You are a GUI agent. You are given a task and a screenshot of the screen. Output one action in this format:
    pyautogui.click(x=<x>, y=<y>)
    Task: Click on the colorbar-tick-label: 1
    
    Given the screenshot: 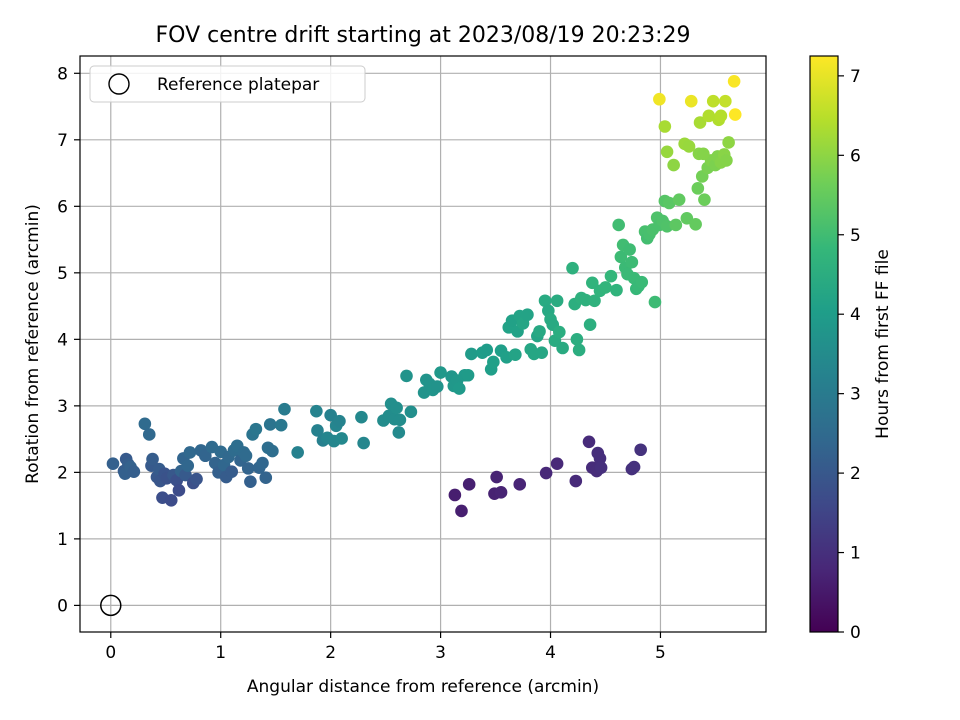 What is the action you would take?
    pyautogui.click(x=855, y=554)
    